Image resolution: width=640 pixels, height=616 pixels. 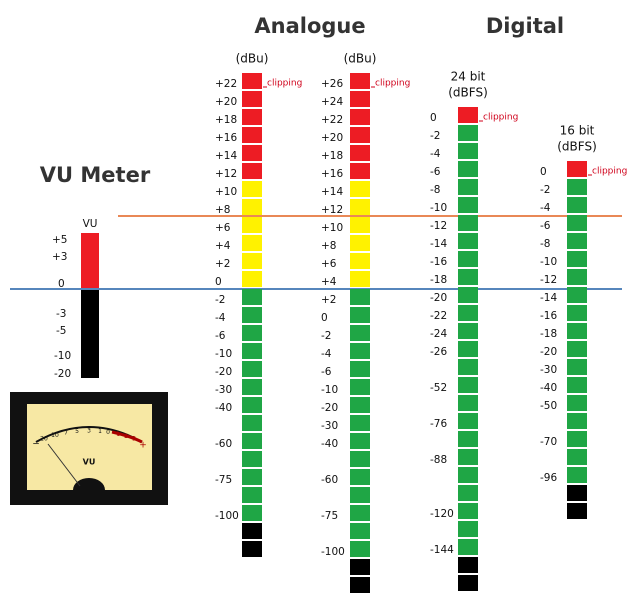 I want to click on scale-label: -96, so click(x=548, y=478).